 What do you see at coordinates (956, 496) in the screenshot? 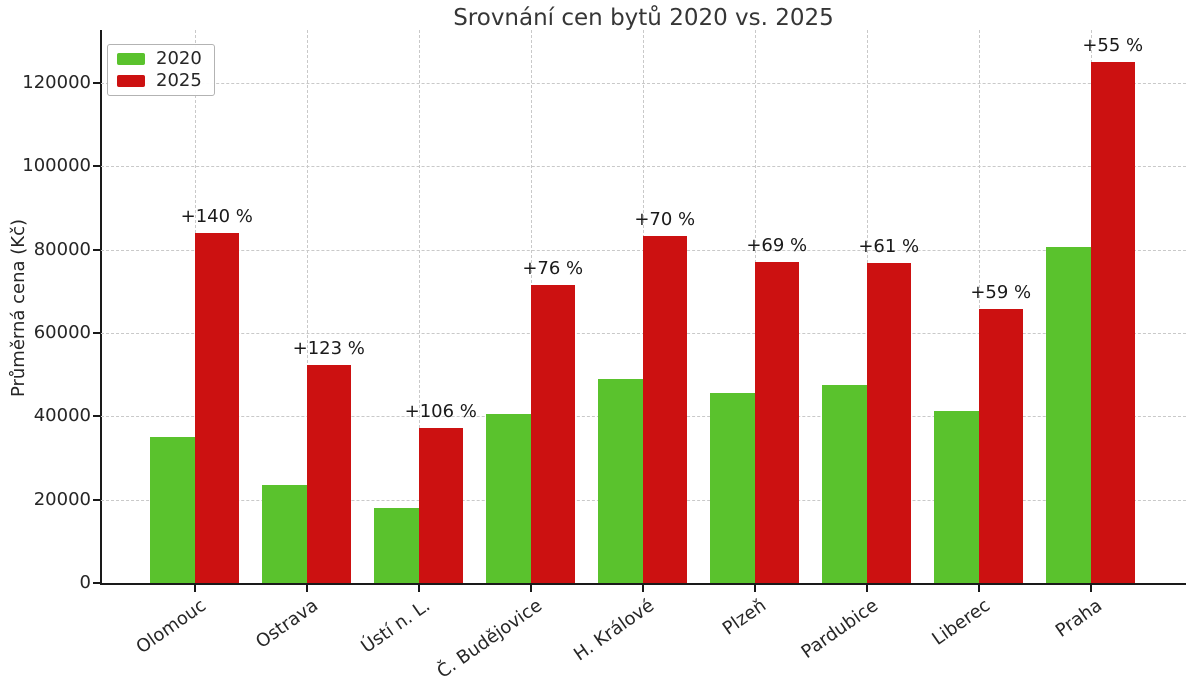
I see `bar-2020-Liberec` at bounding box center [956, 496].